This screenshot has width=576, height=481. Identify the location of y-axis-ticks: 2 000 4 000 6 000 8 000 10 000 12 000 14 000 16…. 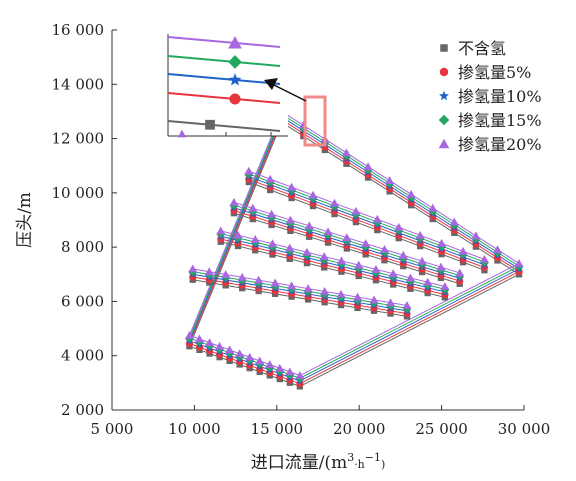
(84, 220).